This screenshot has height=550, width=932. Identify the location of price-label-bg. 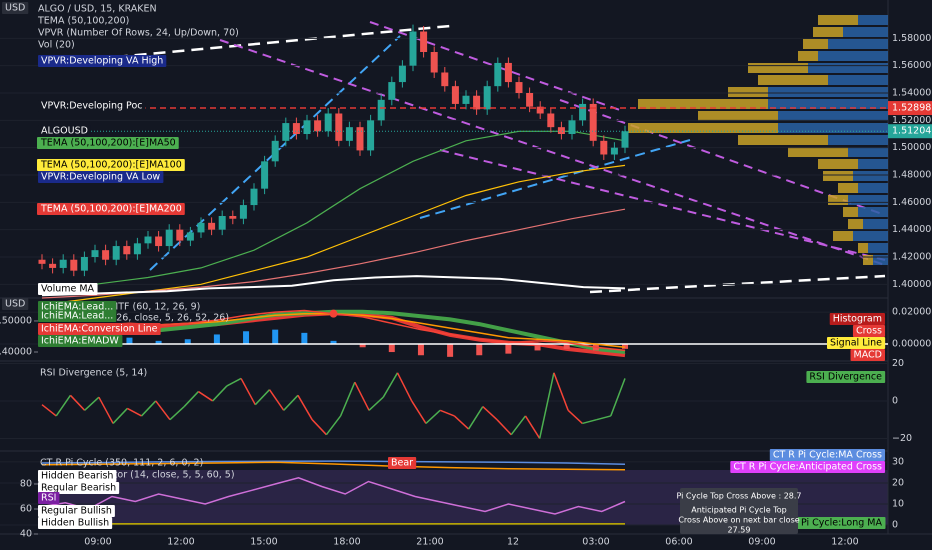
(910, 131).